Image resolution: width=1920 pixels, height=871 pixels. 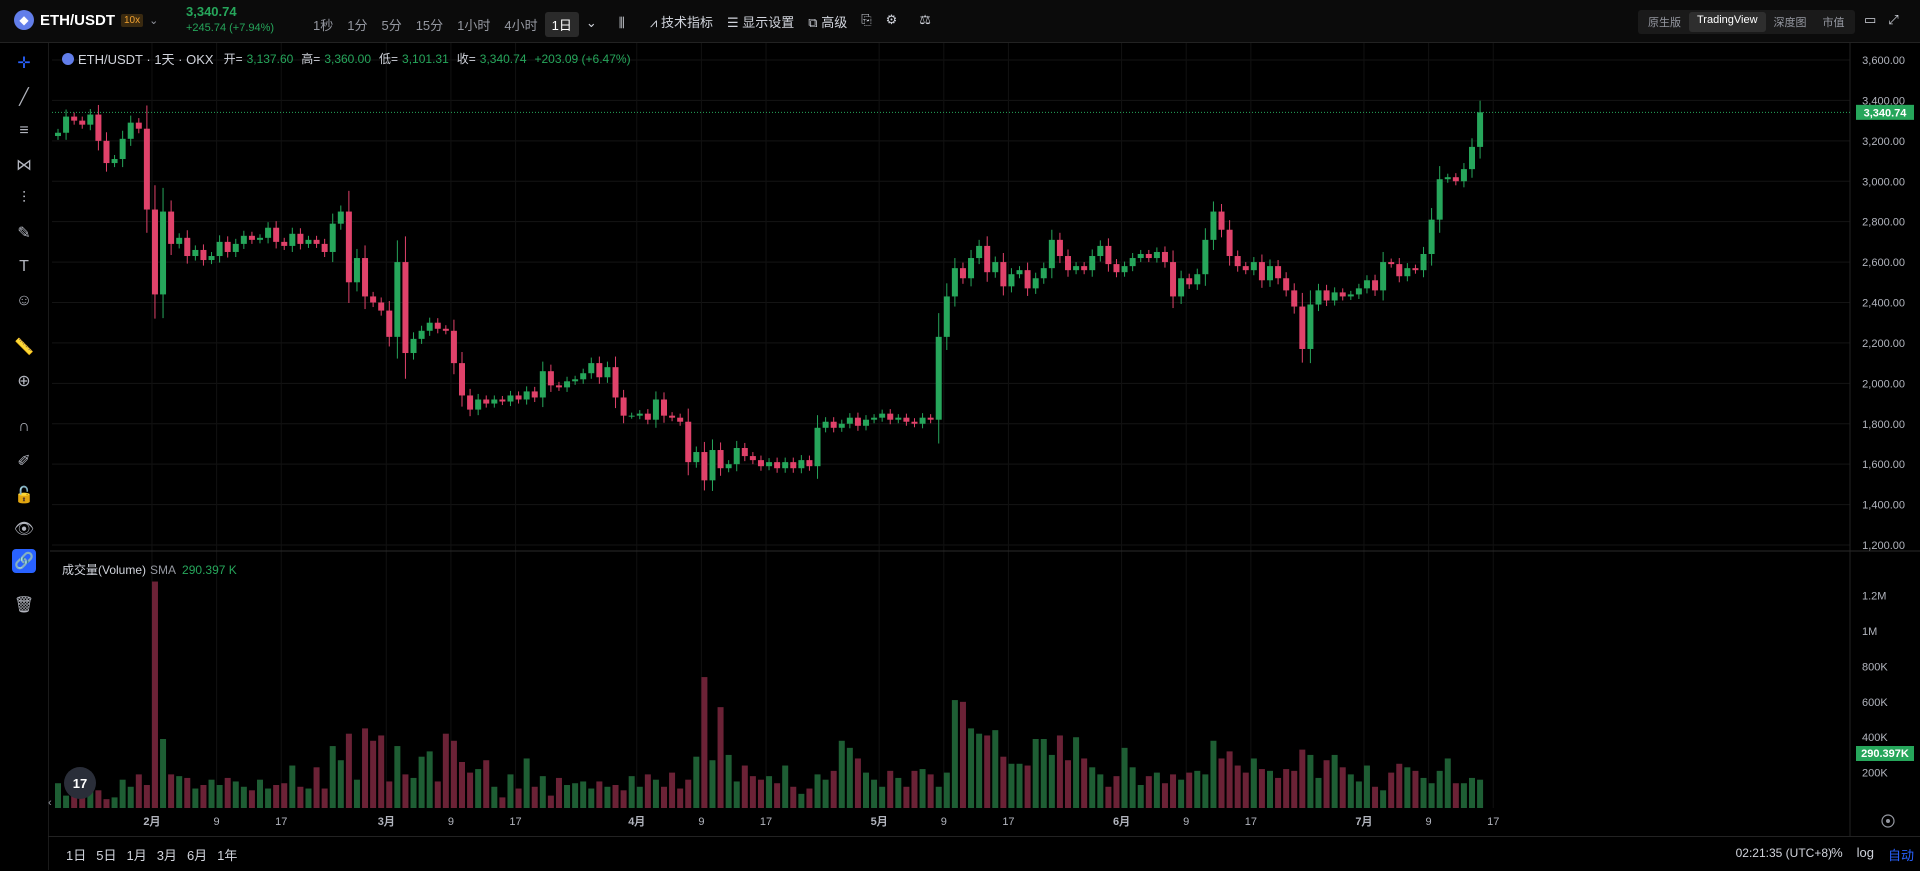 What do you see at coordinates (357, 25) in the screenshot?
I see `timeframe-1m: 1分` at bounding box center [357, 25].